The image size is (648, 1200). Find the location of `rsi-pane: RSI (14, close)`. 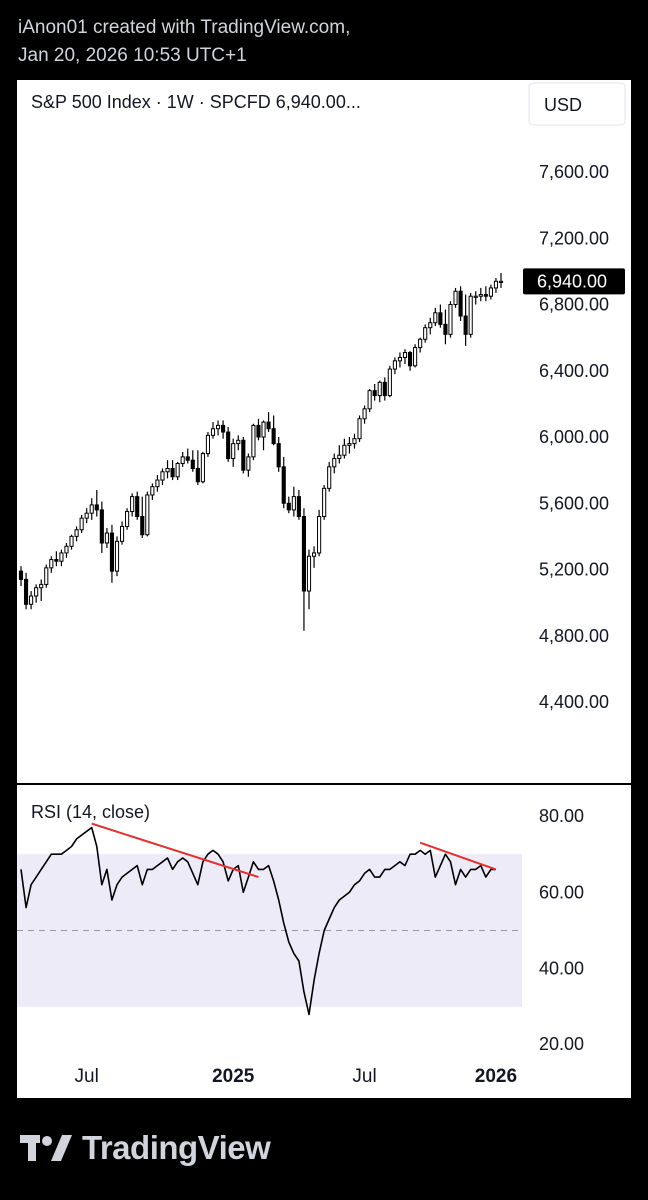

rsi-pane: RSI (14, close) is located at coordinates (269, 909).